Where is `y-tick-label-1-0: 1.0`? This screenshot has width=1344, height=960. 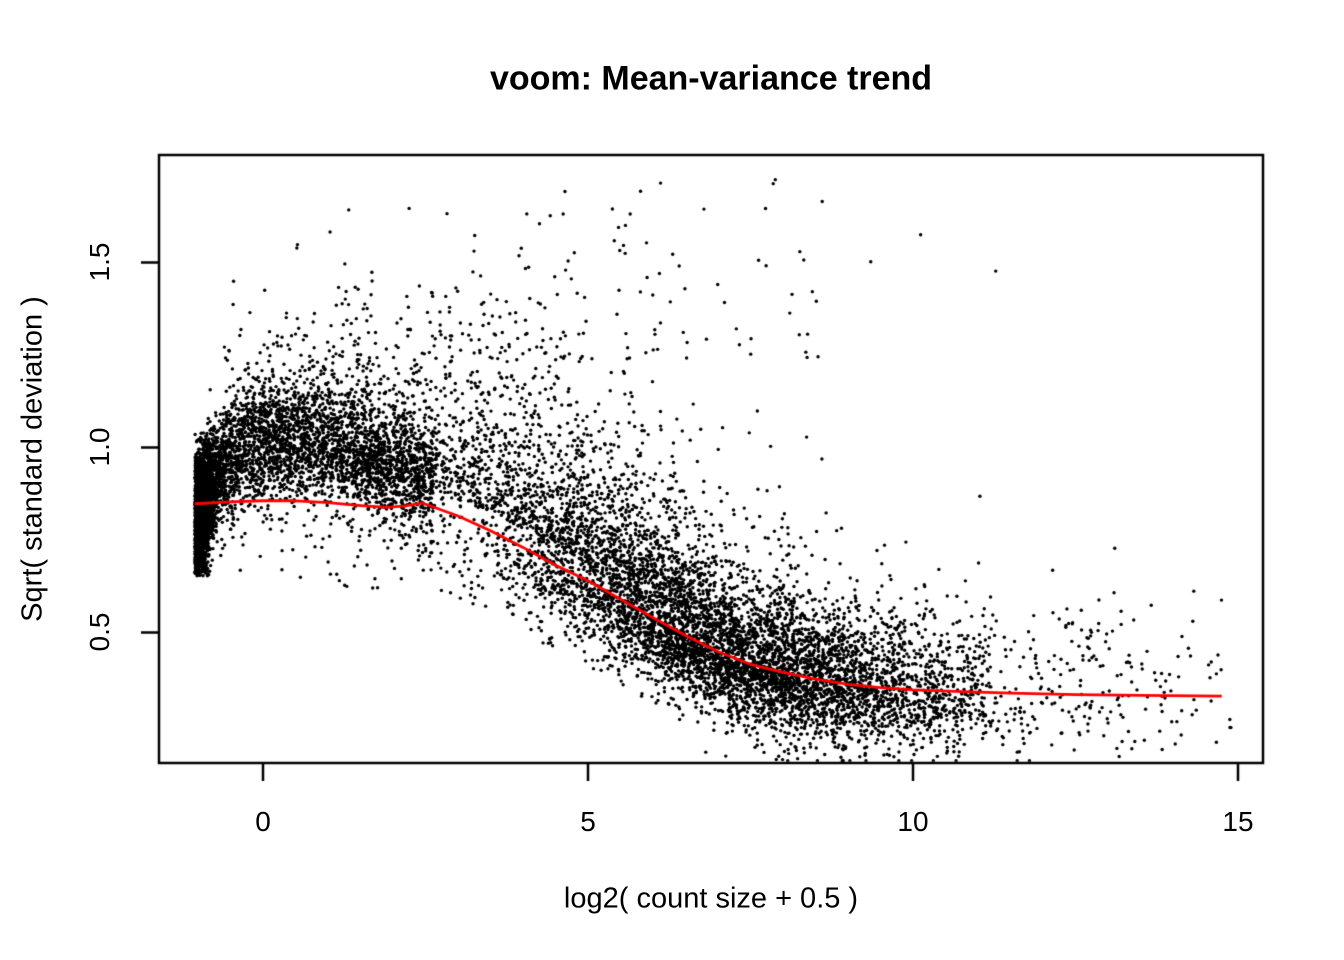
y-tick-label-1-0: 1.0 is located at coordinates (99, 447).